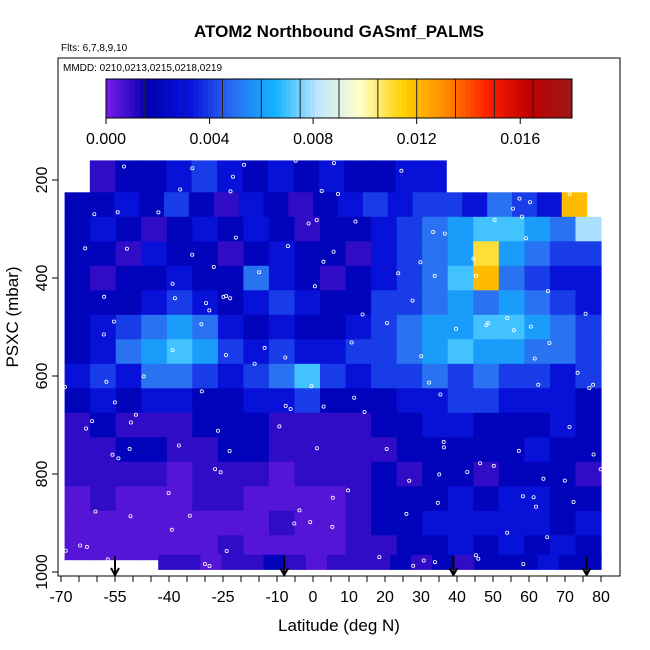 The height and width of the screenshot is (650, 650). I want to click on flight-track-arrows, so click(351, 567).